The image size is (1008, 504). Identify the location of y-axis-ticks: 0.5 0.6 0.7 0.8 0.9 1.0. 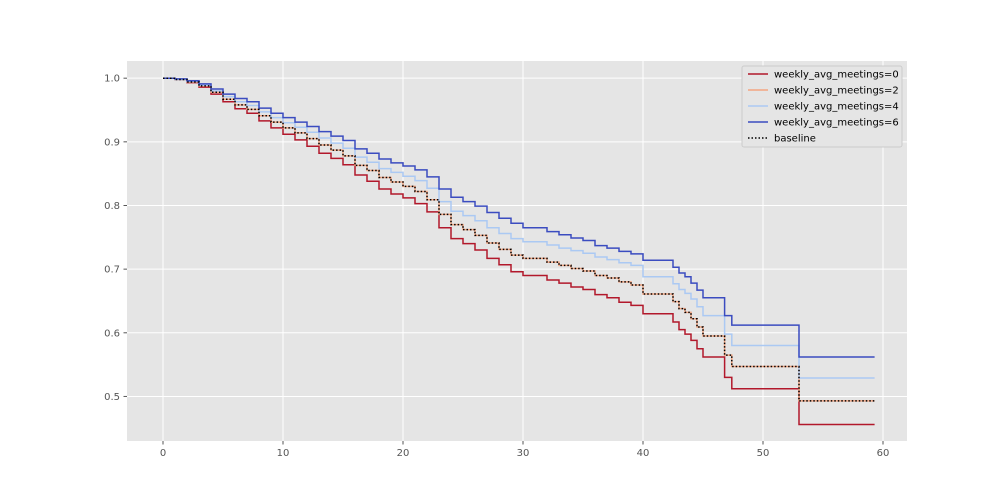
(115, 238).